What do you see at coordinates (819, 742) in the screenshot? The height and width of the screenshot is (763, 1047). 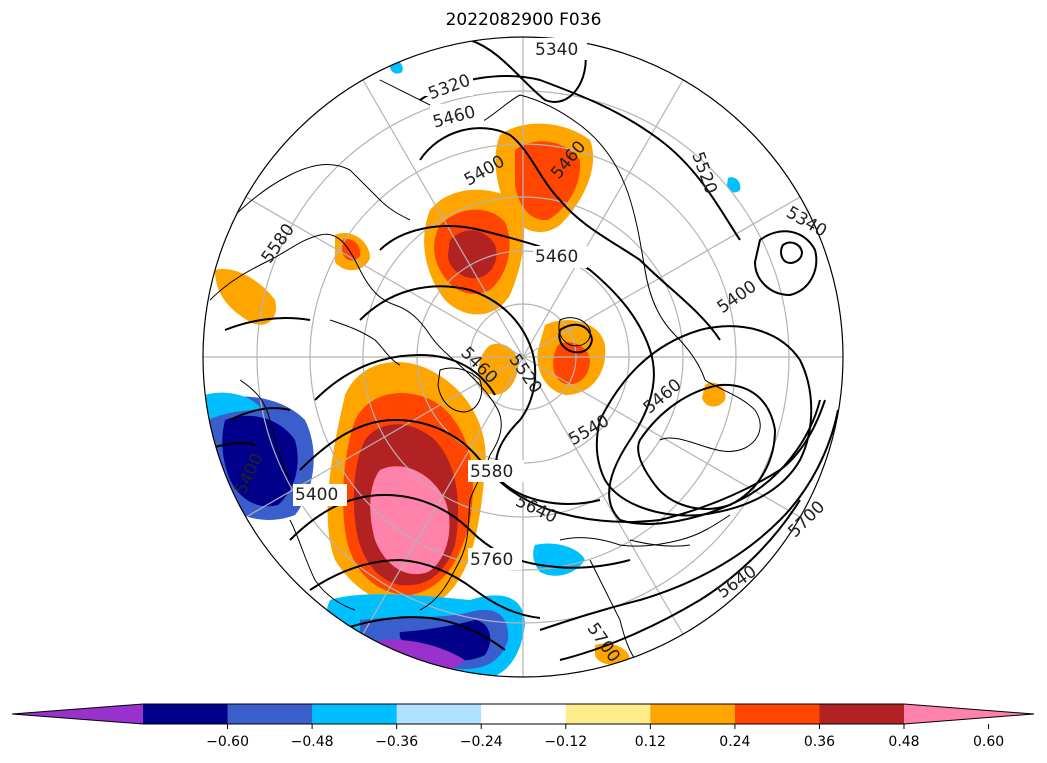 I see `colorbar-tick-label: 0.36` at bounding box center [819, 742].